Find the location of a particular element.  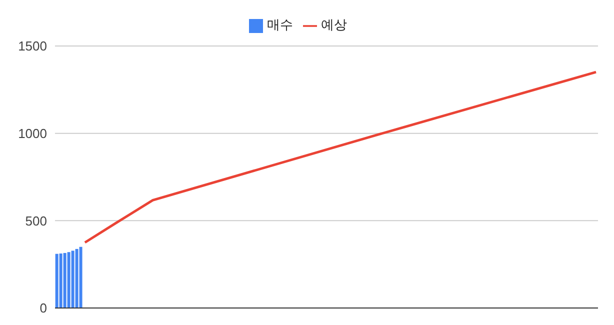

y-tick-label: 500 is located at coordinates (36, 220).